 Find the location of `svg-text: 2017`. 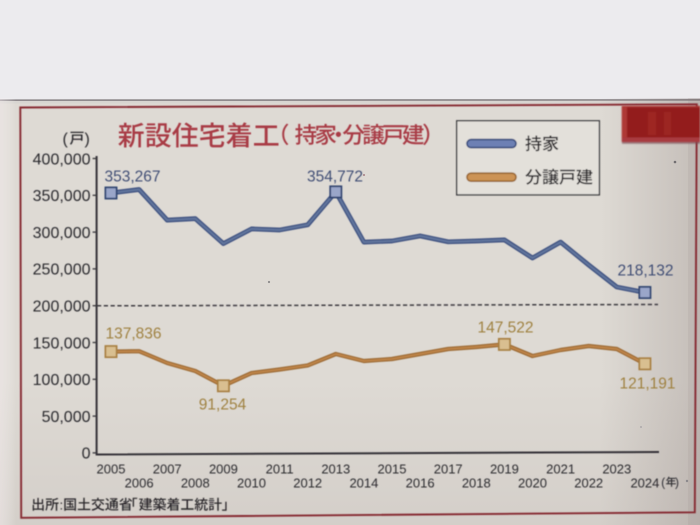

svg-text: 2017 is located at coordinates (448, 469).